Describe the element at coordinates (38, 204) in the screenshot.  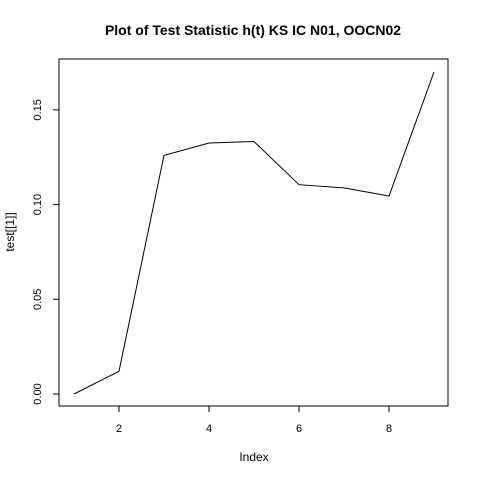
I see `y-tick-label: 0.10` at that location.